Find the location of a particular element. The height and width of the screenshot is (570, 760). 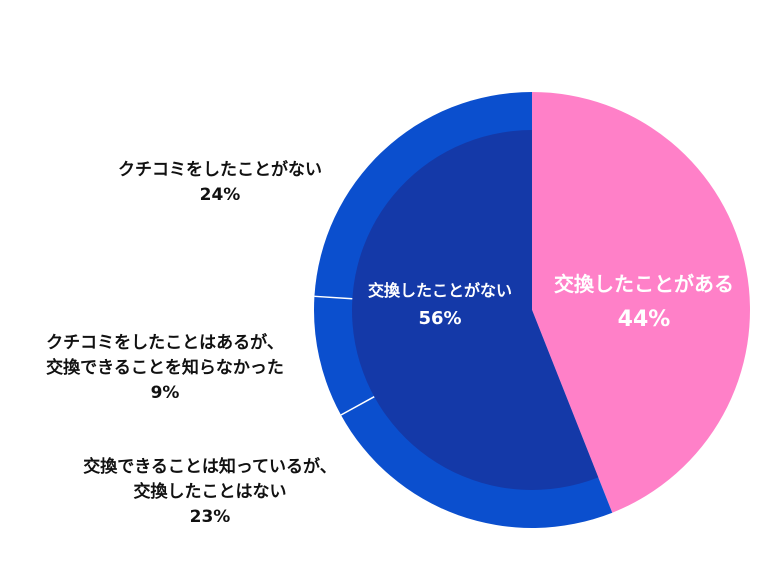

label-review-unaware-line2: 交換できることを知らなかった is located at coordinates (165, 368).